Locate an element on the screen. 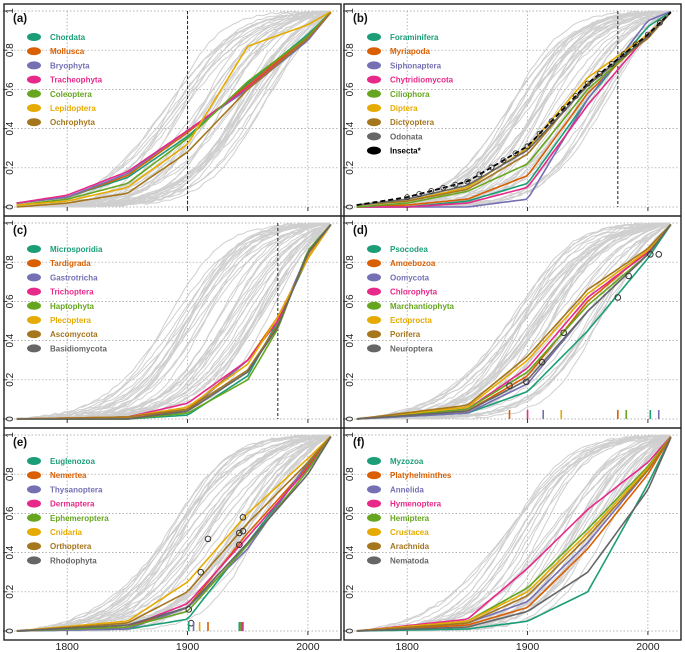 This screenshot has width=685, height=652. legend-entry: Amoebozoa is located at coordinates (413, 263).